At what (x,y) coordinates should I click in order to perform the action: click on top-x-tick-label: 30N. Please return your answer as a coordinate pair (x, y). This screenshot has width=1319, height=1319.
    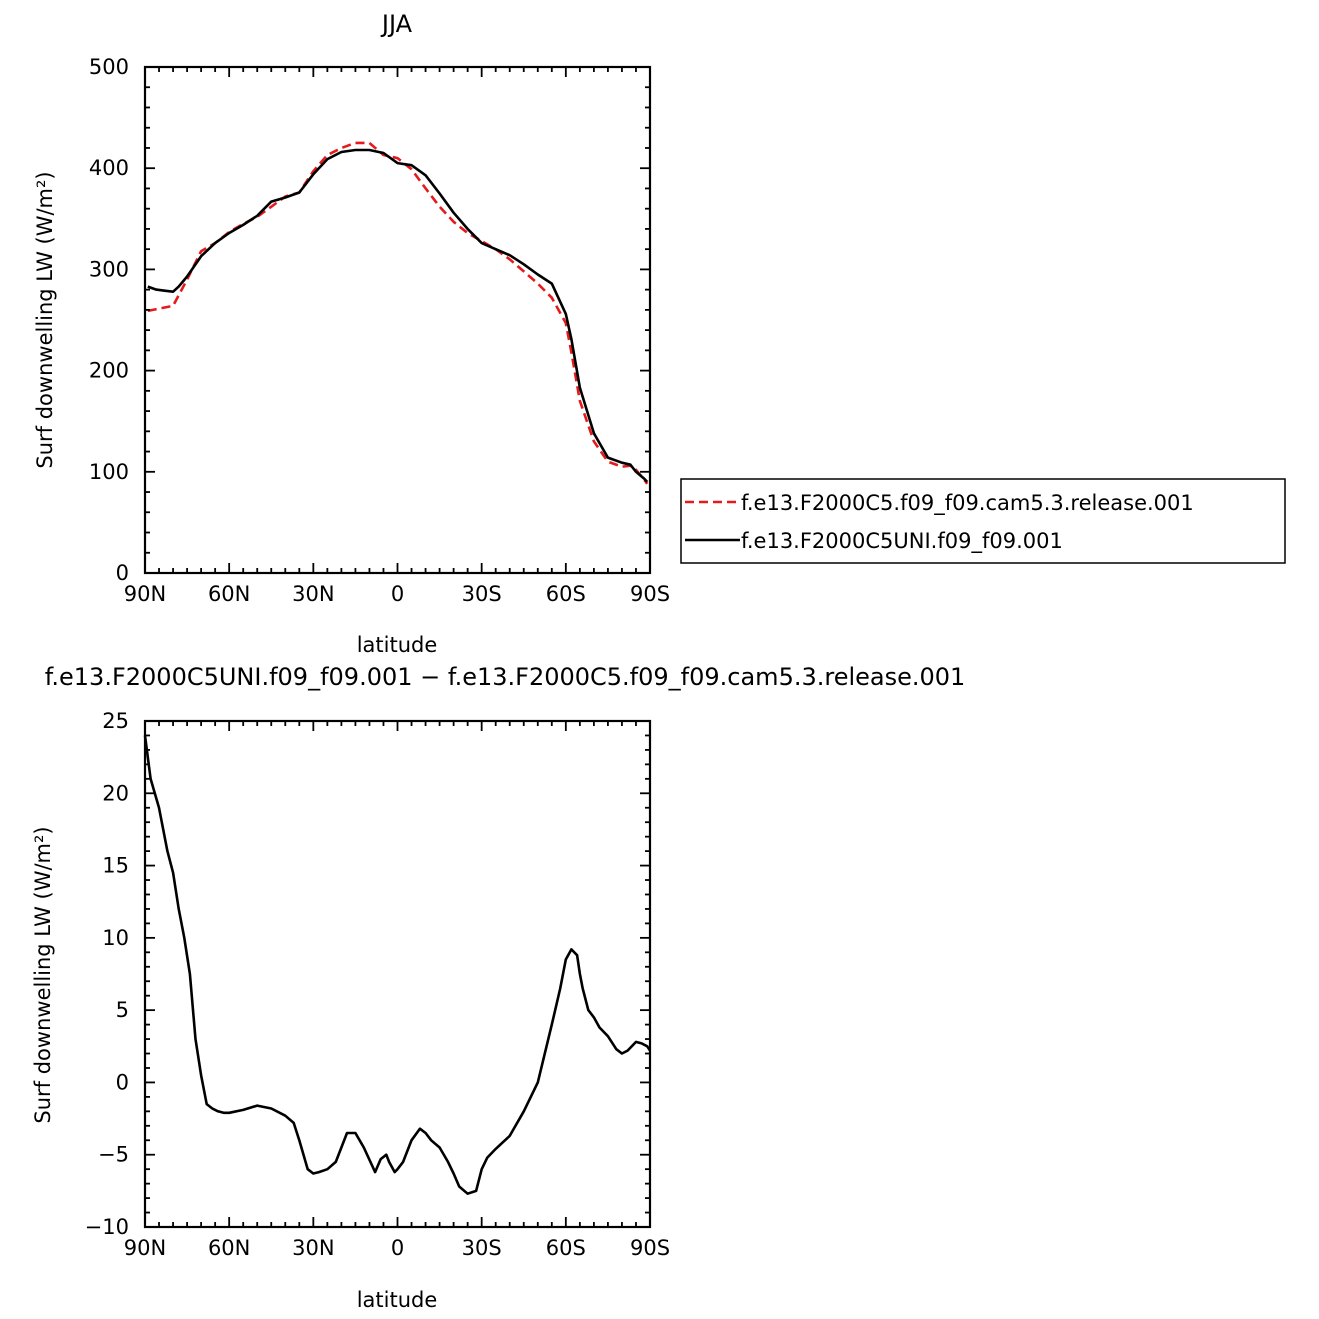
    Looking at the image, I should click on (313, 594).